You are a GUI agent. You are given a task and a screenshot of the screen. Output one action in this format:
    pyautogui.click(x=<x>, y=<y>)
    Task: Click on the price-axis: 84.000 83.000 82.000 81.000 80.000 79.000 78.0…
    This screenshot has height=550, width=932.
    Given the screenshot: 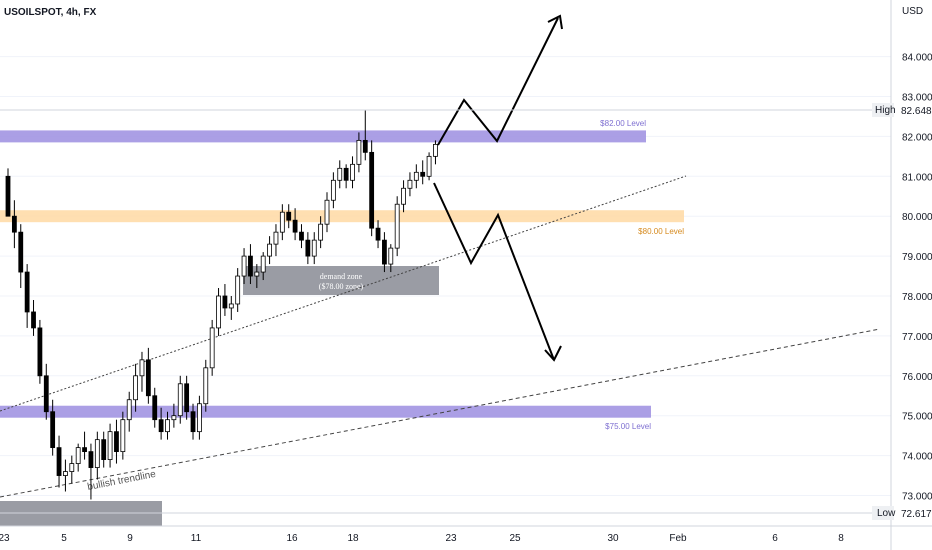 What is the action you would take?
    pyautogui.click(x=917, y=278)
    